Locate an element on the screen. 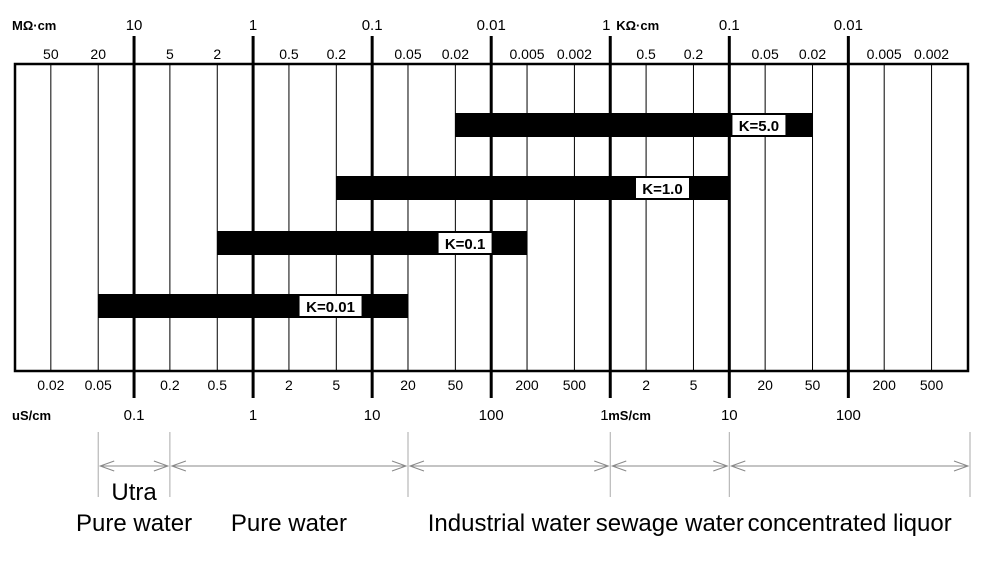 The image size is (1000, 565). region-label: sewage water is located at coordinates (670, 523).